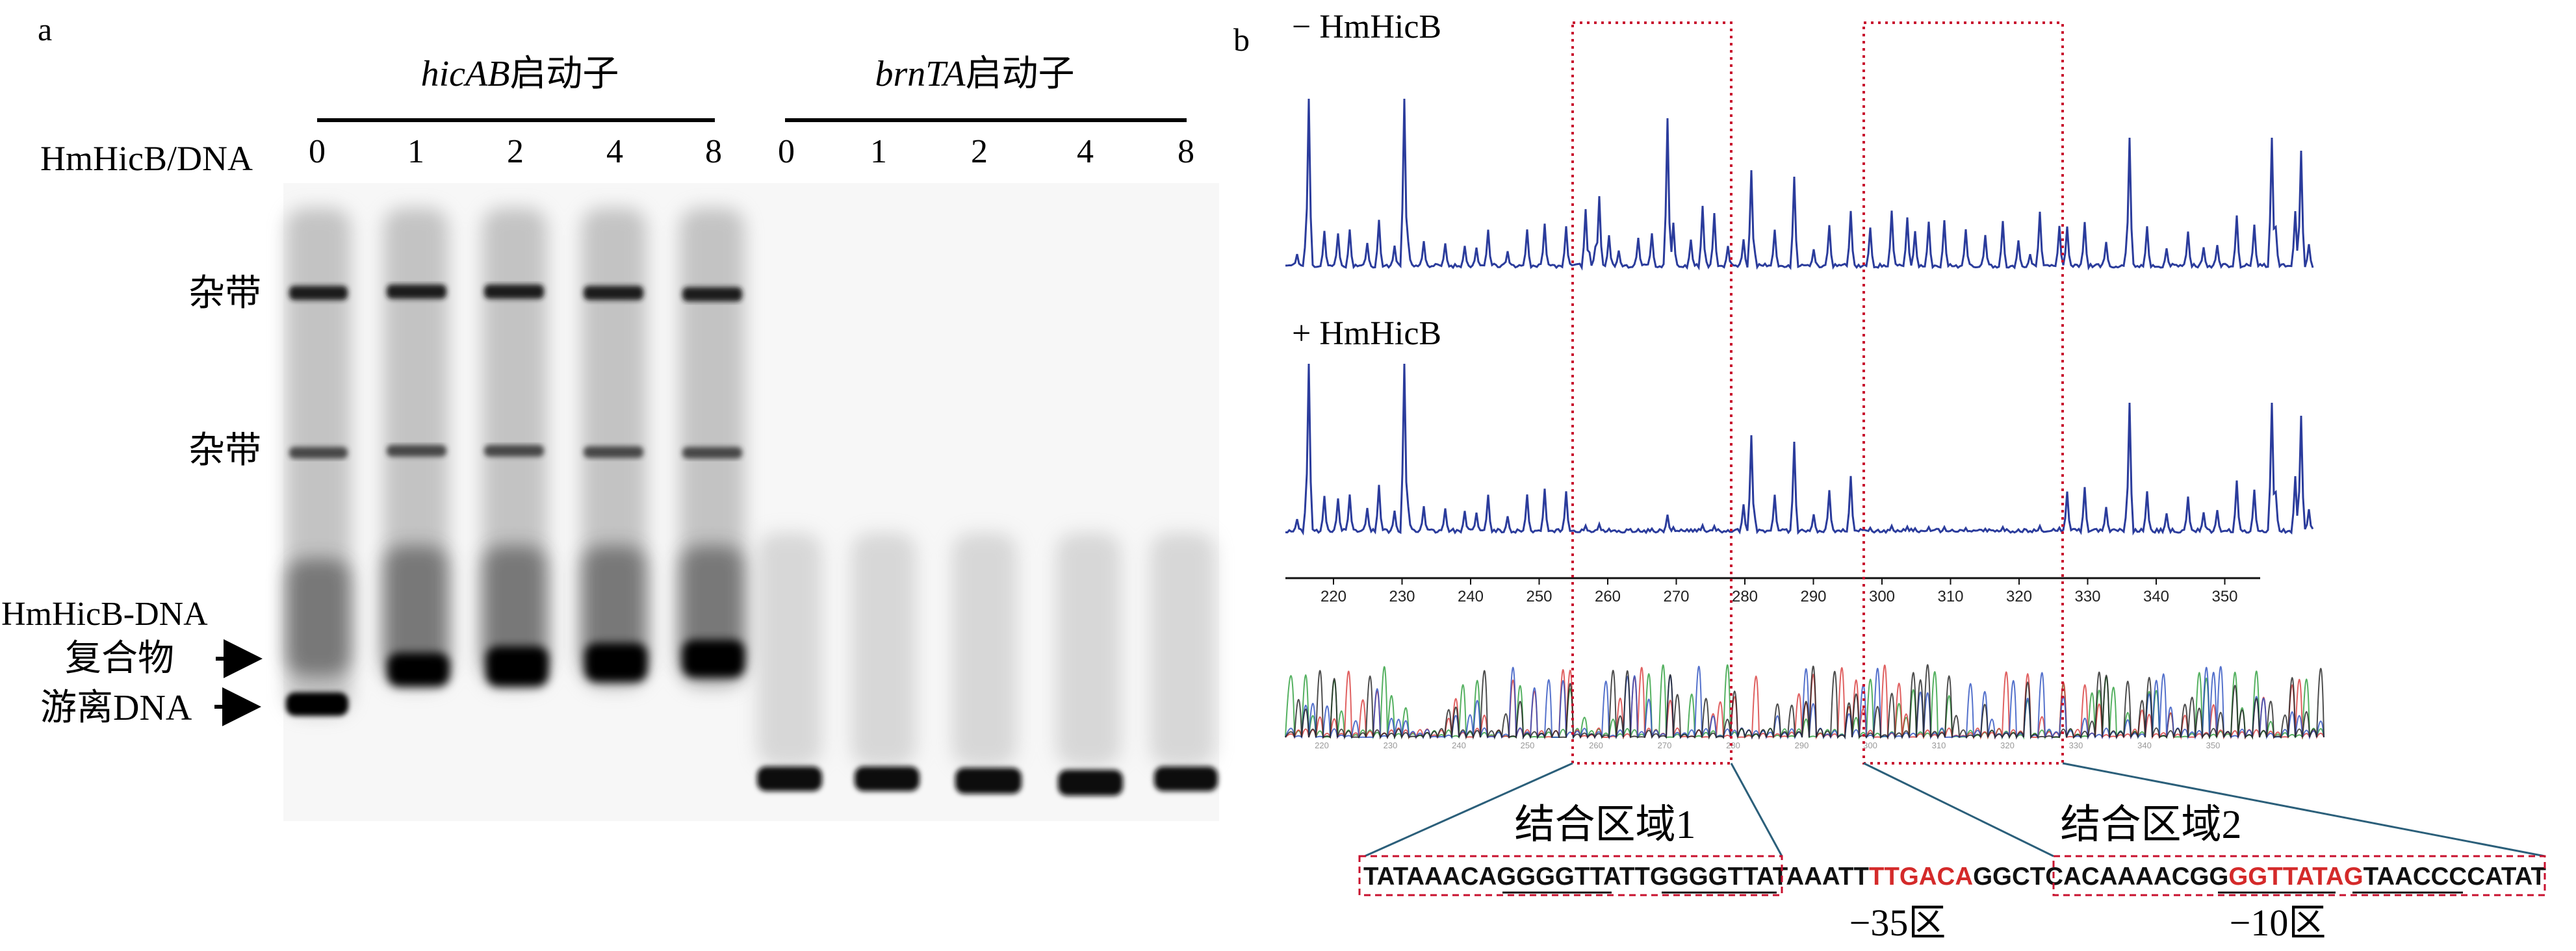 Image resolution: width=2576 pixels, height=951 pixels. Describe the element at coordinates (1745, 596) in the screenshot. I see `axis-tick-label: 280` at that location.